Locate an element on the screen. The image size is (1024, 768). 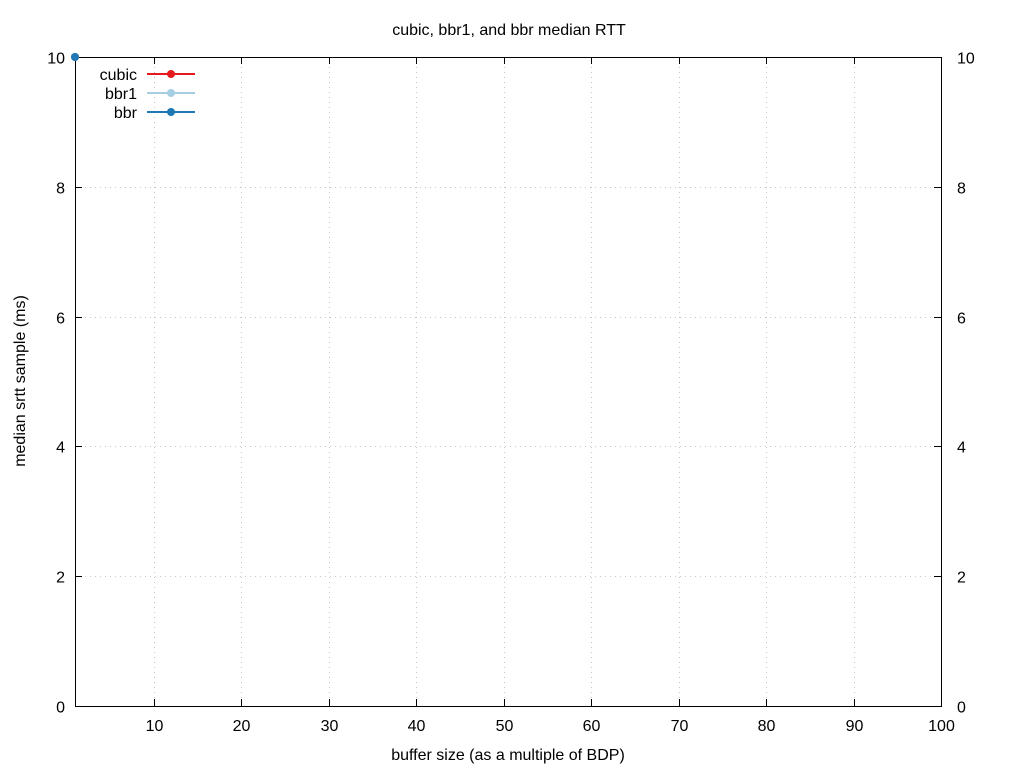
x-tick-label: 80 is located at coordinates (767, 726).